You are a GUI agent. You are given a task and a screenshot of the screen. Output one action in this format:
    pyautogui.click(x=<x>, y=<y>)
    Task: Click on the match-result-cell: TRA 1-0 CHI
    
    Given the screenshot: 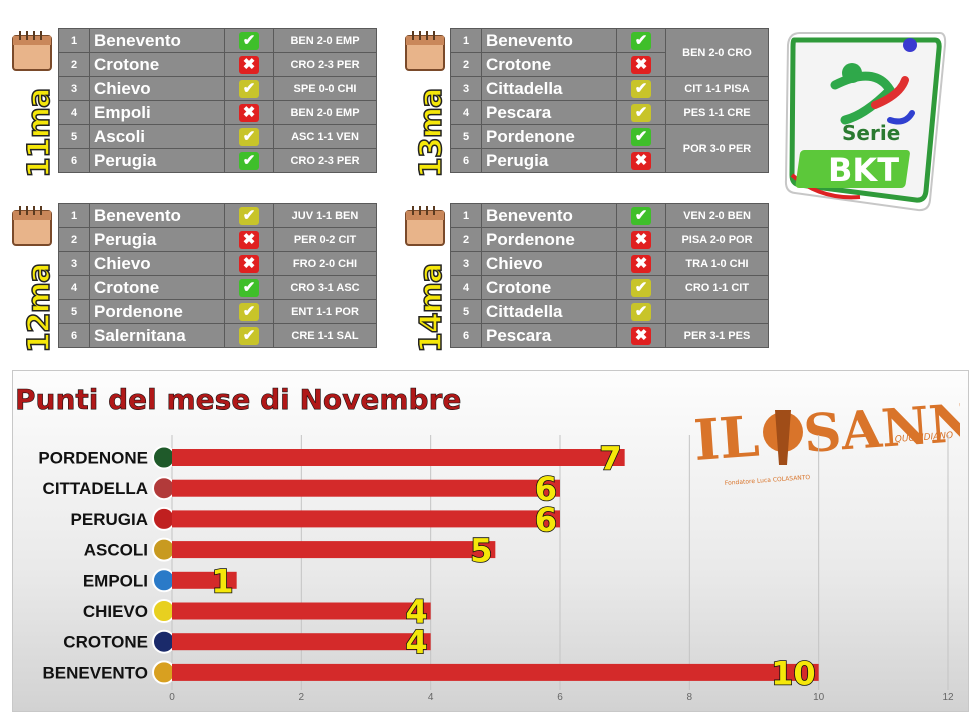 What is the action you would take?
    pyautogui.click(x=717, y=263)
    